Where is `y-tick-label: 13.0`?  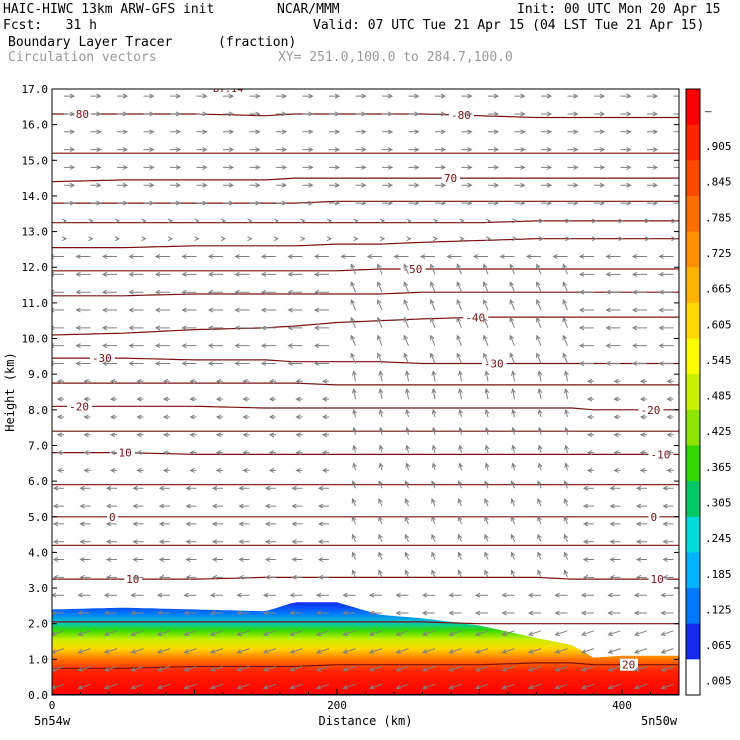
y-tick-label: 13.0 is located at coordinates (35, 232).